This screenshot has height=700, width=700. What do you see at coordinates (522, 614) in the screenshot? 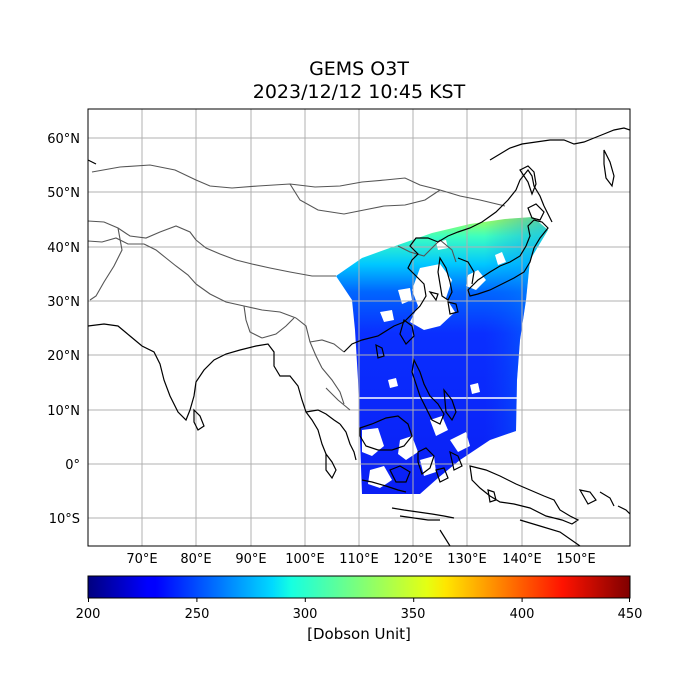
I see `colorbar-tick-label: 400` at bounding box center [522, 614].